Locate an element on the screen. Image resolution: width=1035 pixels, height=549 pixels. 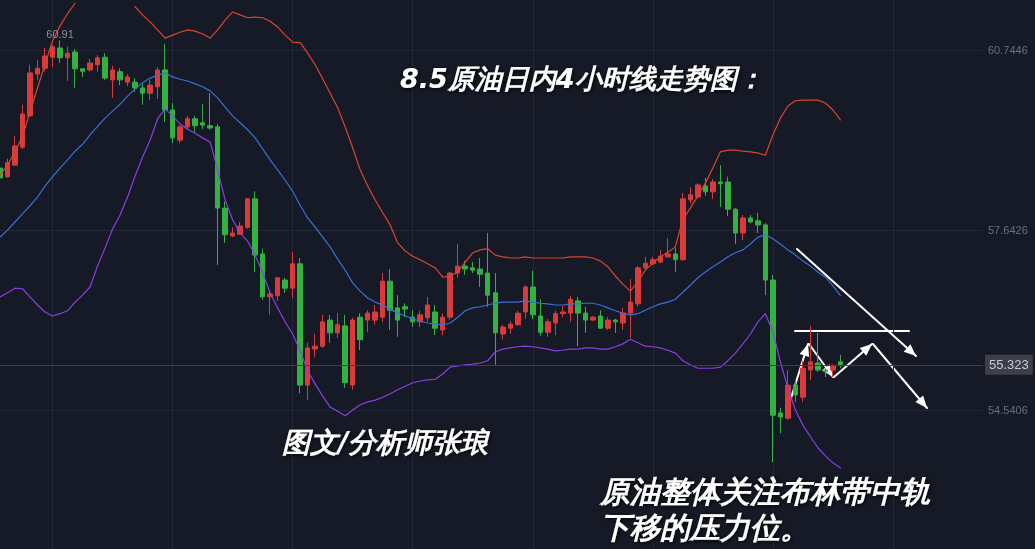
text: 8.5原油日内4小时线走势图： is located at coordinates (582, 78).